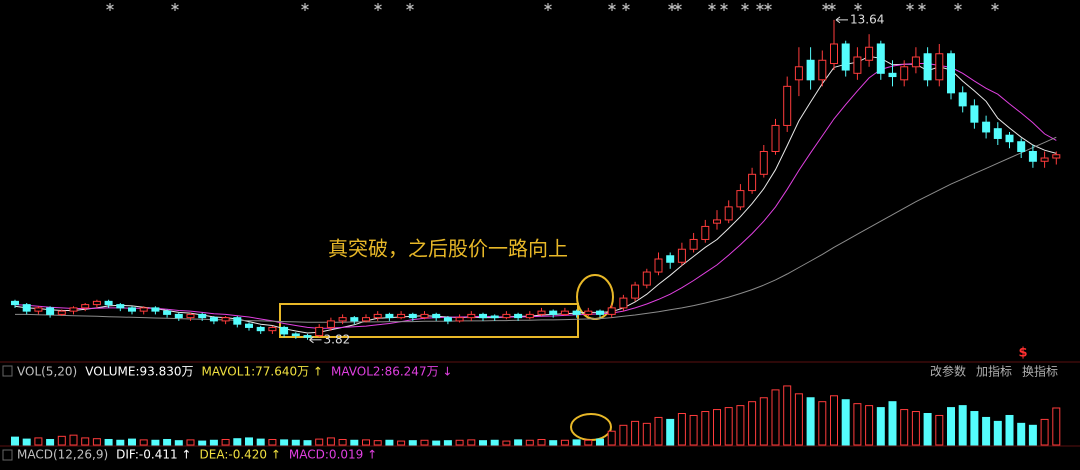  Describe the element at coordinates (948, 371) in the screenshot. I see `panel-button: 改参数` at that location.